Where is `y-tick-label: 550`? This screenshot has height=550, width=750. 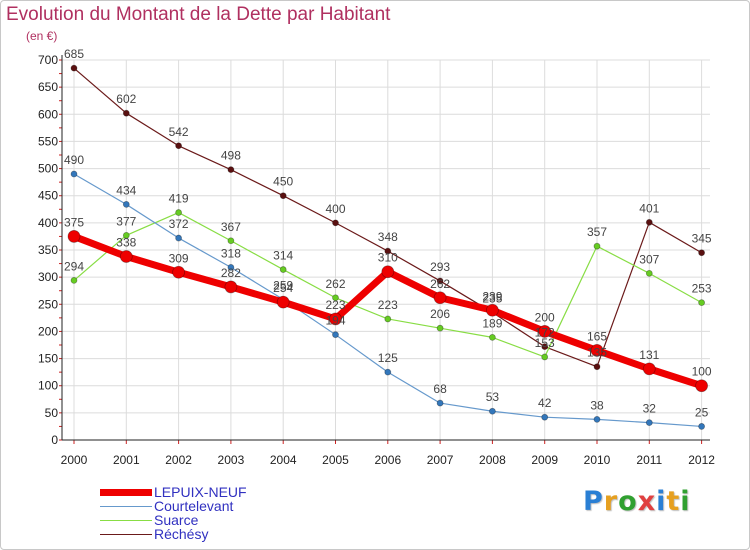
y-tick-label: 550 is located at coordinates (48, 141).